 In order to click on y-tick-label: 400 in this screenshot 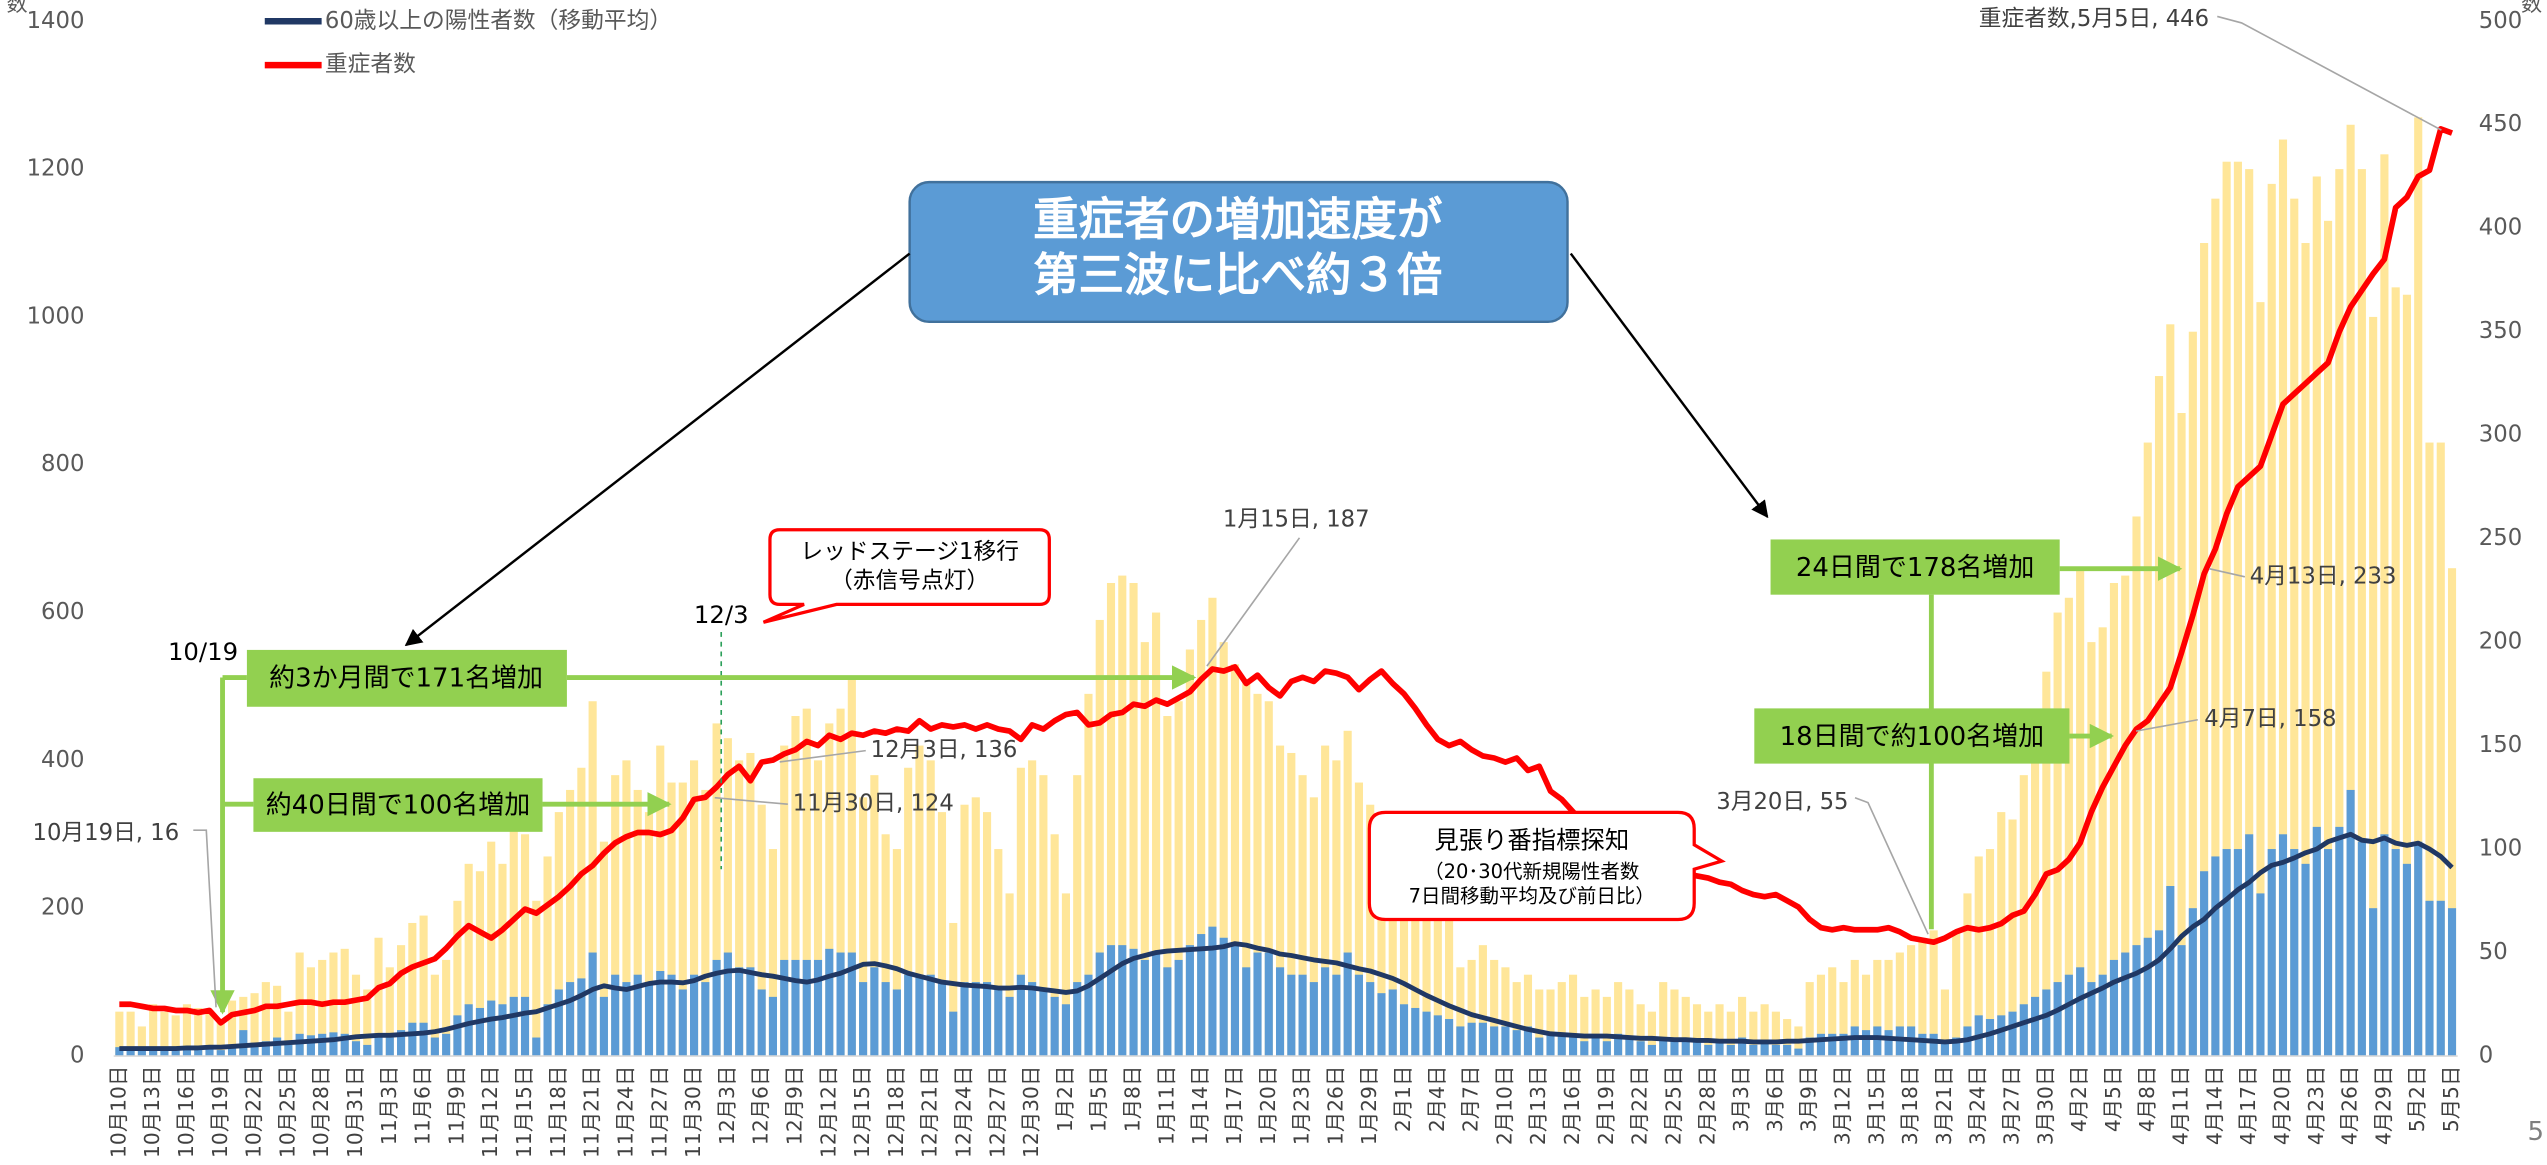, I will do `click(62, 760)`.